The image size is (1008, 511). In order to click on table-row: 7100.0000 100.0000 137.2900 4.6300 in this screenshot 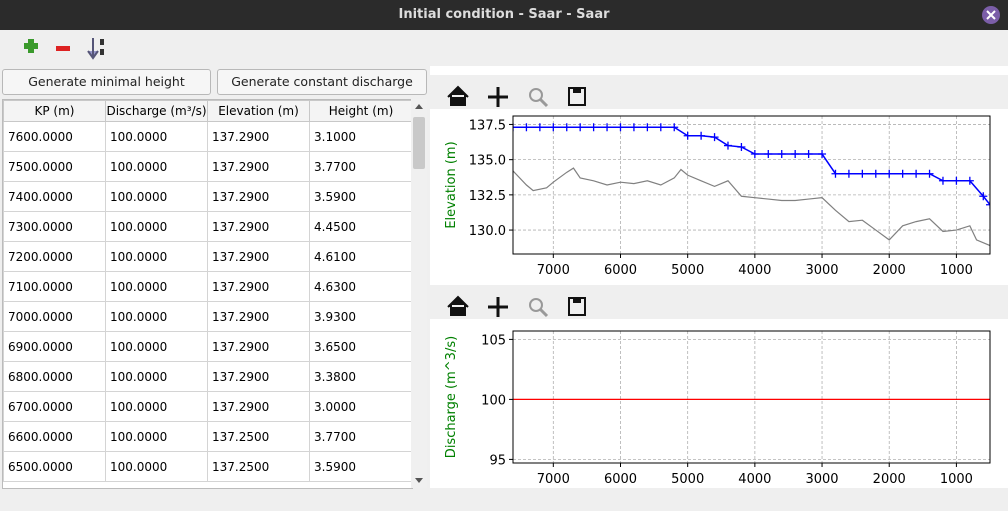, I will do `click(207, 286)`.